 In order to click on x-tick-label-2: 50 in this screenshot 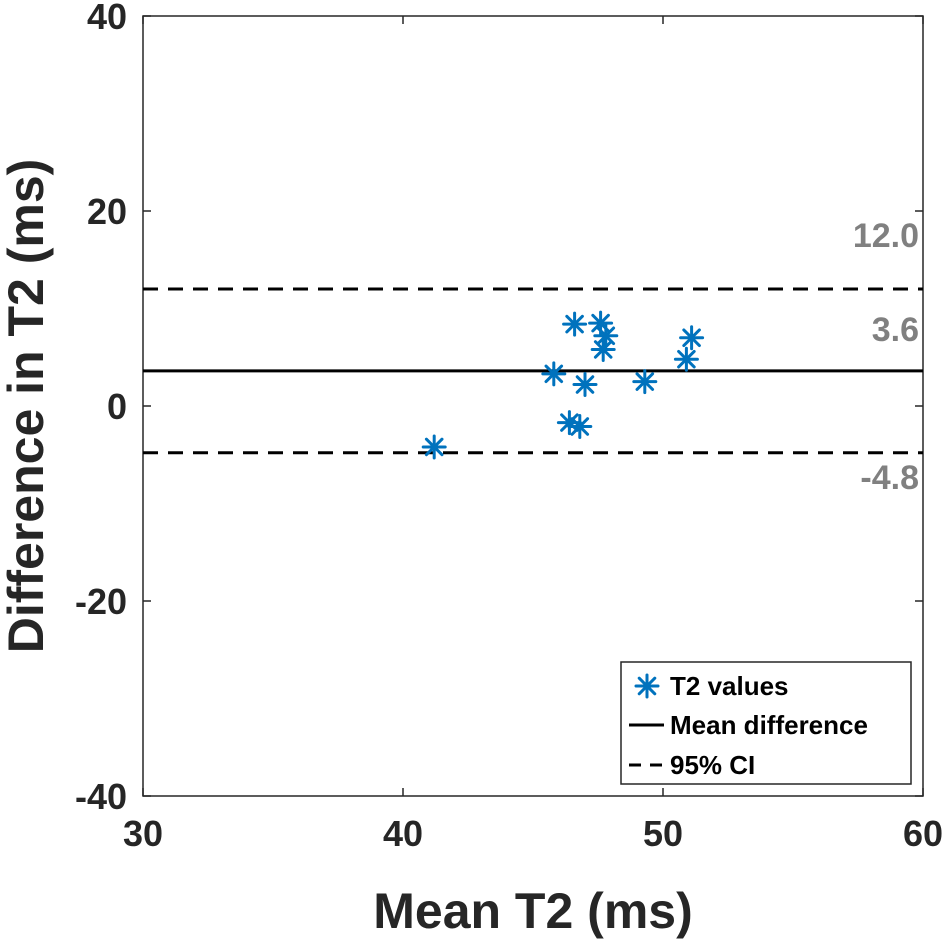, I will do `click(663, 833)`.